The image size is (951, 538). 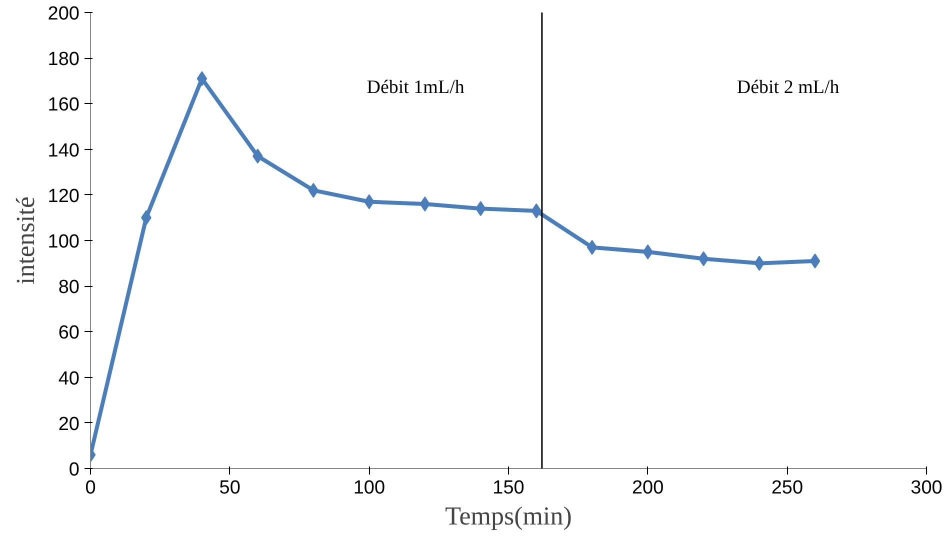 I want to click on y-tick-label: 140, so click(x=64, y=151).